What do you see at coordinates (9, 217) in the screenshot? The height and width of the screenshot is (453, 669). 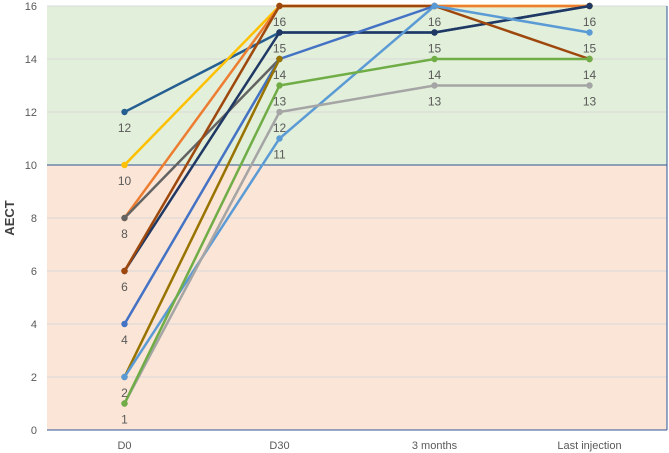 I see `y-axis-label: AECT` at bounding box center [9, 217].